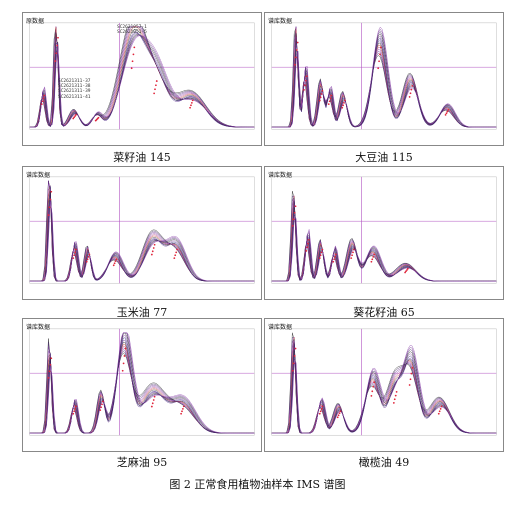 The width and height of the screenshot is (515, 505). I want to click on ims-spectrum-olive, so click(384, 382).